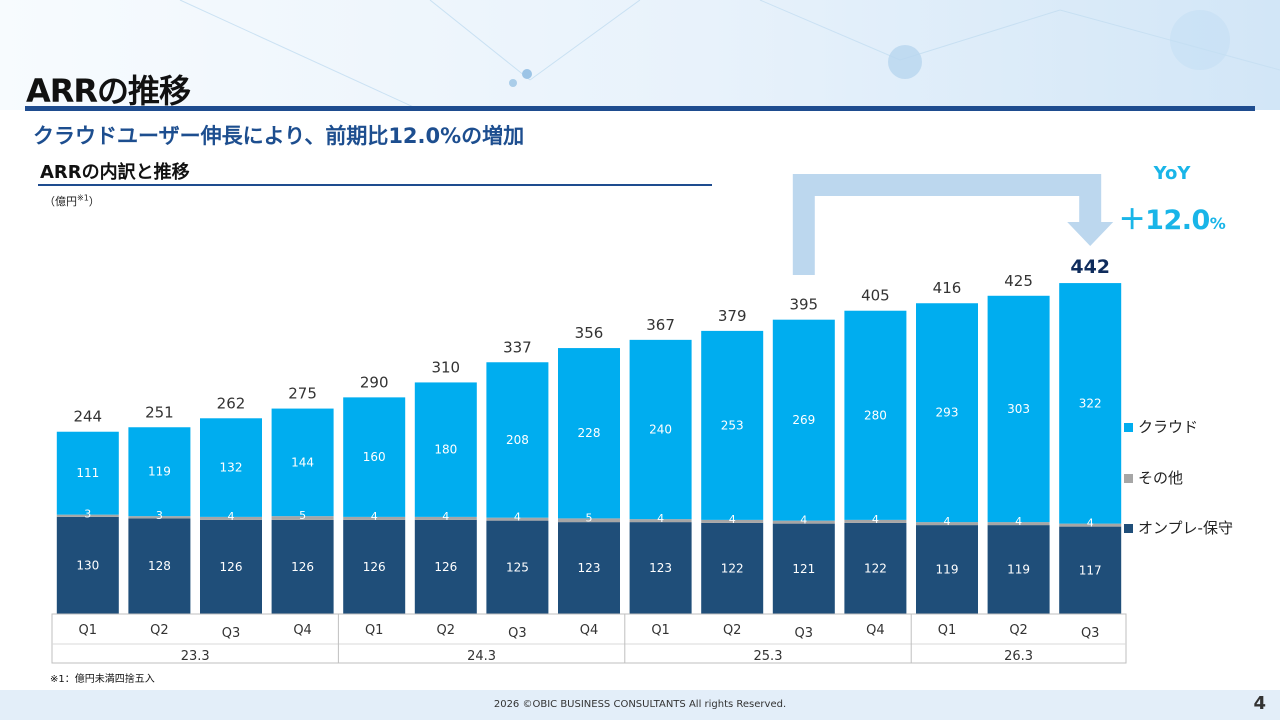 Image resolution: width=1280 pixels, height=720 pixels. What do you see at coordinates (60, 201) in the screenshot?
I see `unit-text: （億円` at bounding box center [60, 201].